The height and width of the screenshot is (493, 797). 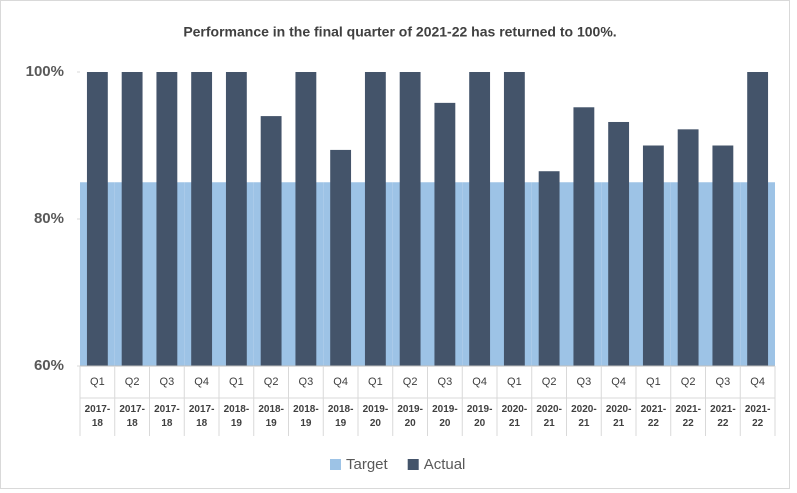 I want to click on y-tick-label: 80%, so click(x=49, y=218).